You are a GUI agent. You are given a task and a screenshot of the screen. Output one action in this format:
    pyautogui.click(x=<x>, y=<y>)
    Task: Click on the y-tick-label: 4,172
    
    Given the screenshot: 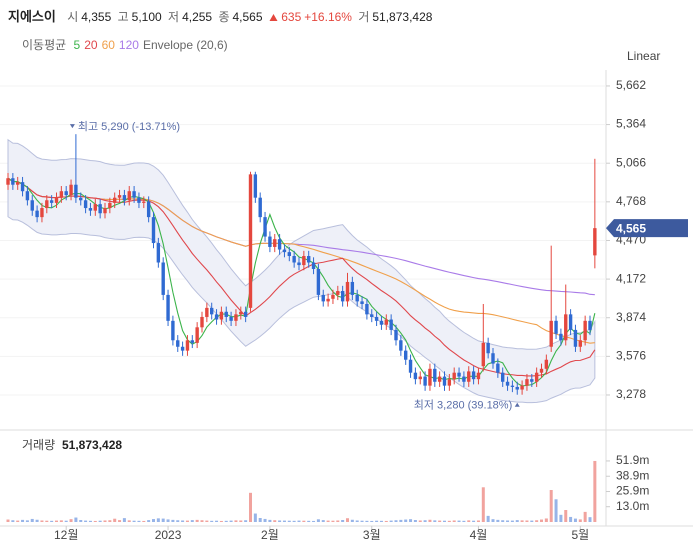 What is the action you would take?
    pyautogui.click(x=631, y=278)
    